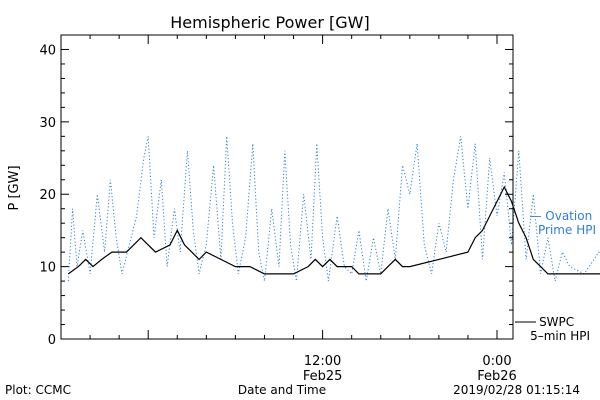  Describe the element at coordinates (52, 340) in the screenshot. I see `y-tick-label: 0` at that location.